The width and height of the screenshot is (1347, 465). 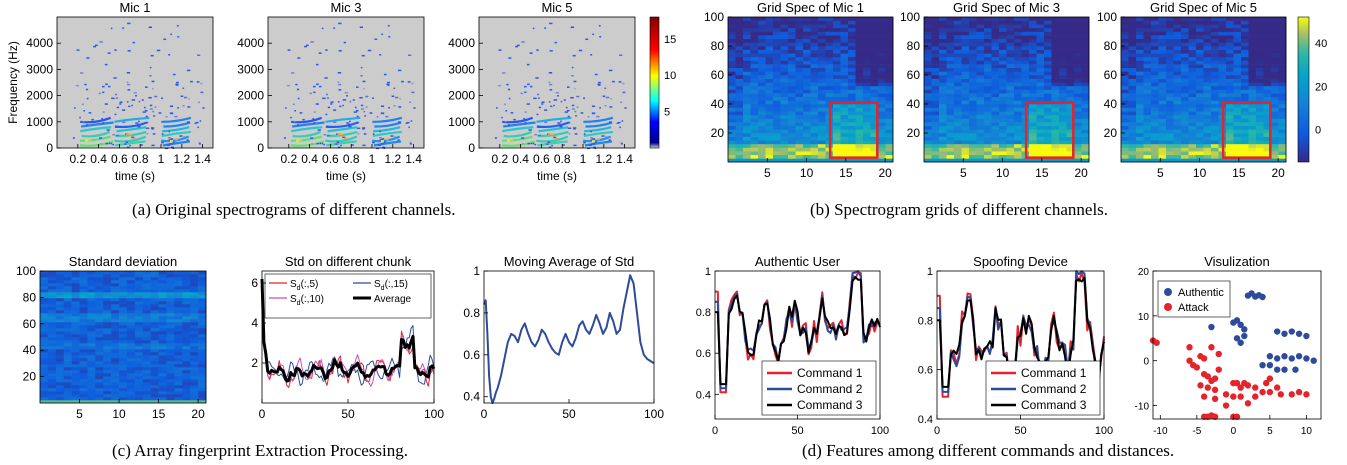 I want to click on x-tick-label: 15, so click(x=1239, y=173).